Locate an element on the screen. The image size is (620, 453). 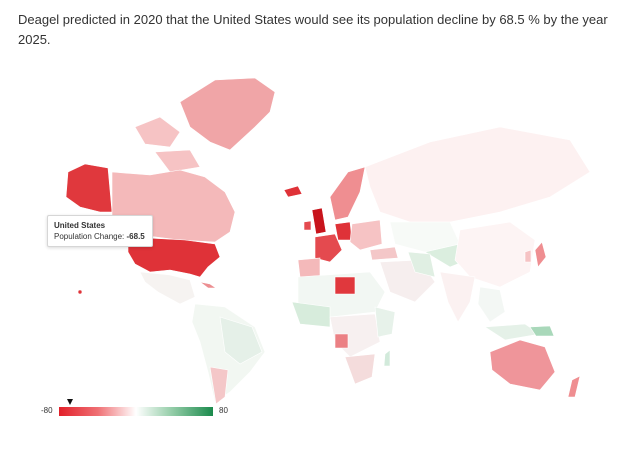
tooltip-label: Population Change: is located at coordinates (89, 236).